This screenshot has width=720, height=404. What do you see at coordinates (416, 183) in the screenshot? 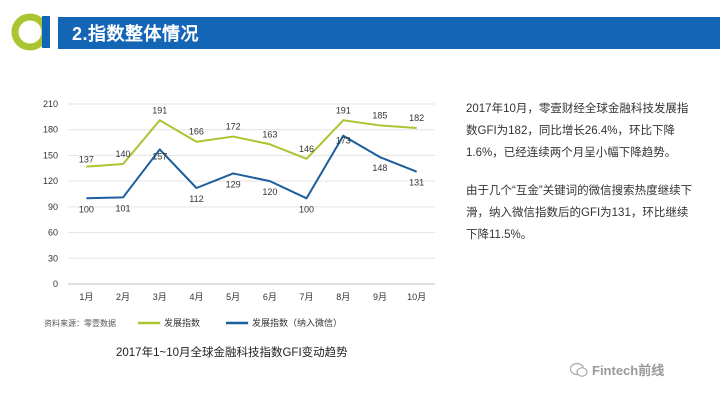
I see `data-label: 131` at bounding box center [416, 183].